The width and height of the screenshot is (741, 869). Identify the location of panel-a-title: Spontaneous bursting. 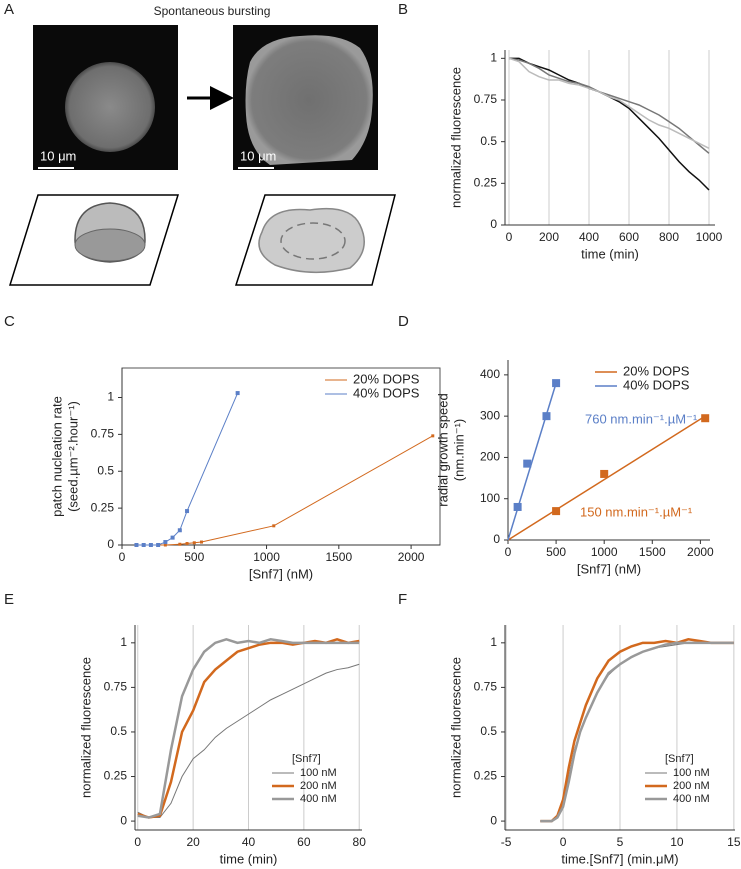
(212, 11).